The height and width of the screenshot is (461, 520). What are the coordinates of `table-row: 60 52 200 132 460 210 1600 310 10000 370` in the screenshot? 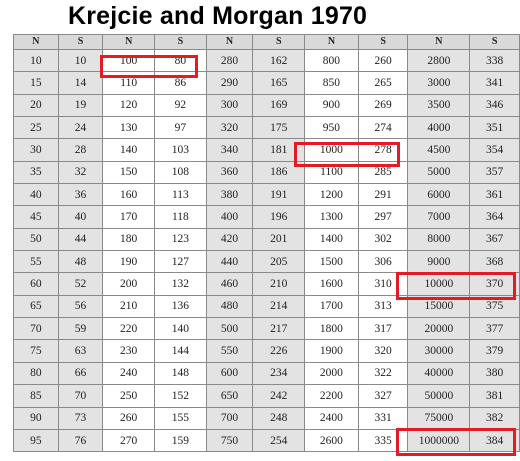 It's located at (266, 284).